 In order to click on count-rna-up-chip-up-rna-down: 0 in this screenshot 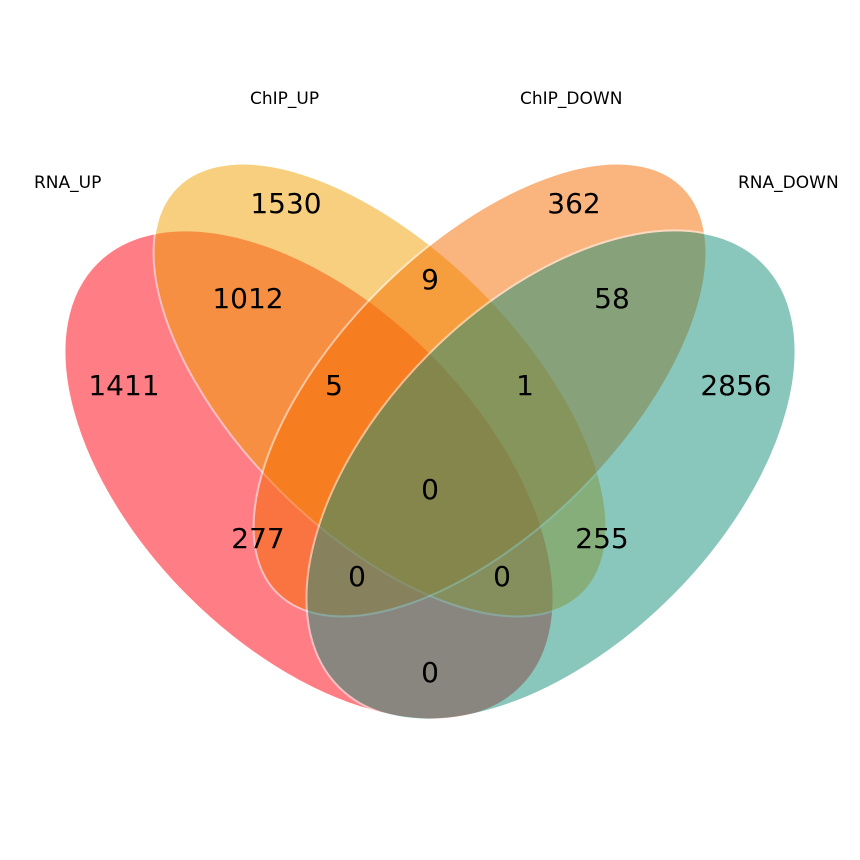, I will do `click(502, 576)`.